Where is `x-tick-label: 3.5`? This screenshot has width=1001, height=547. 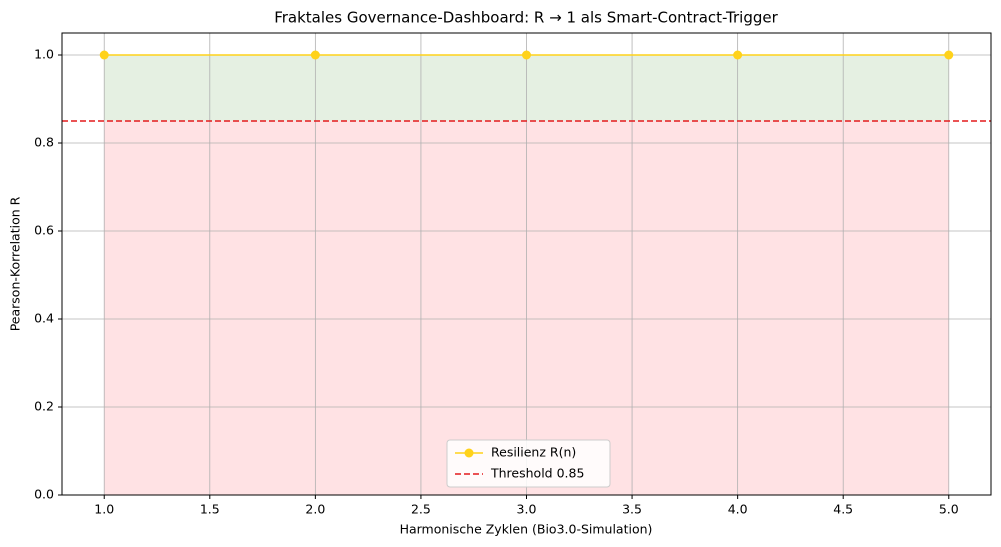 x-tick-label: 3.5 is located at coordinates (632, 509).